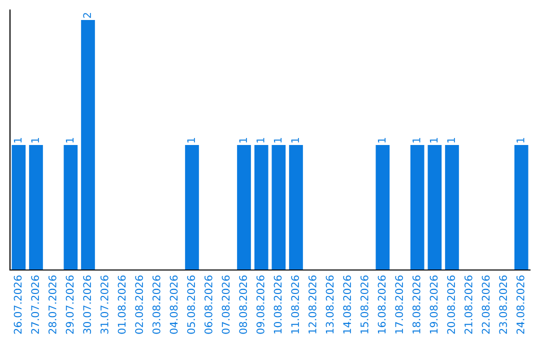  I want to click on x-tick-label: 28.07.2026, so click(52, 305).